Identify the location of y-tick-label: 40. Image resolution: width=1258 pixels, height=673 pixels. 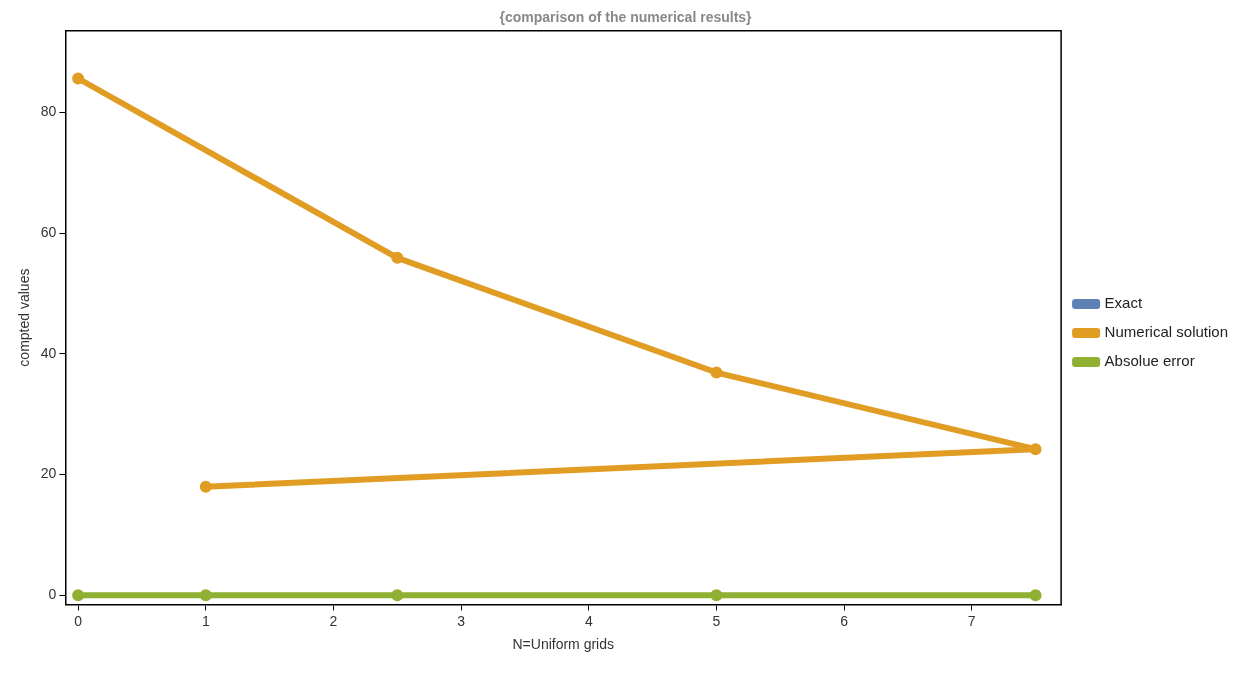
(48, 352).